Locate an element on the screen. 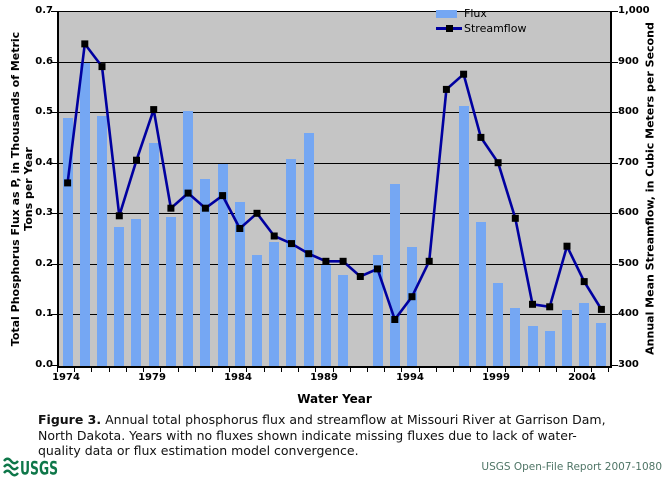 The width and height of the screenshot is (669, 483). y-axis-tick-label-left: 0.1 is located at coordinates (44, 313).